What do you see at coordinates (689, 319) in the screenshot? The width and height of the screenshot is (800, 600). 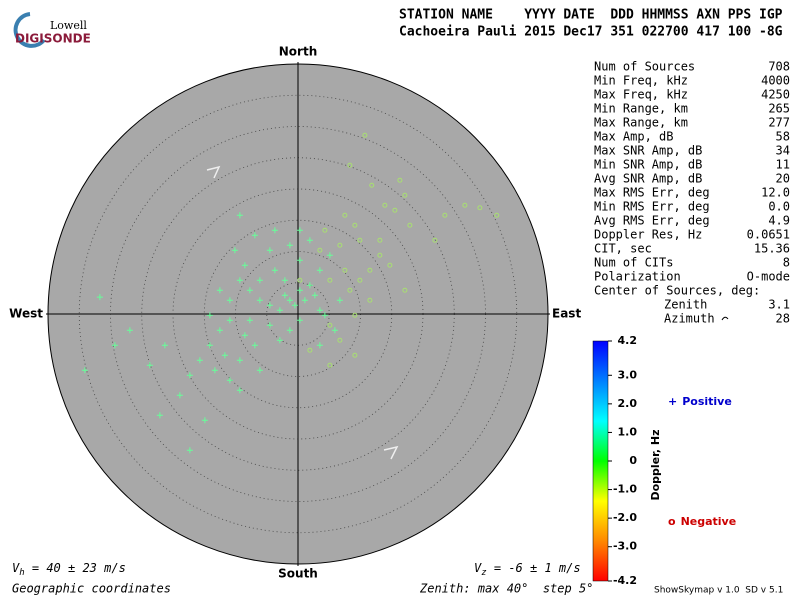 I see `center-label: Azimuth` at bounding box center [689, 319].